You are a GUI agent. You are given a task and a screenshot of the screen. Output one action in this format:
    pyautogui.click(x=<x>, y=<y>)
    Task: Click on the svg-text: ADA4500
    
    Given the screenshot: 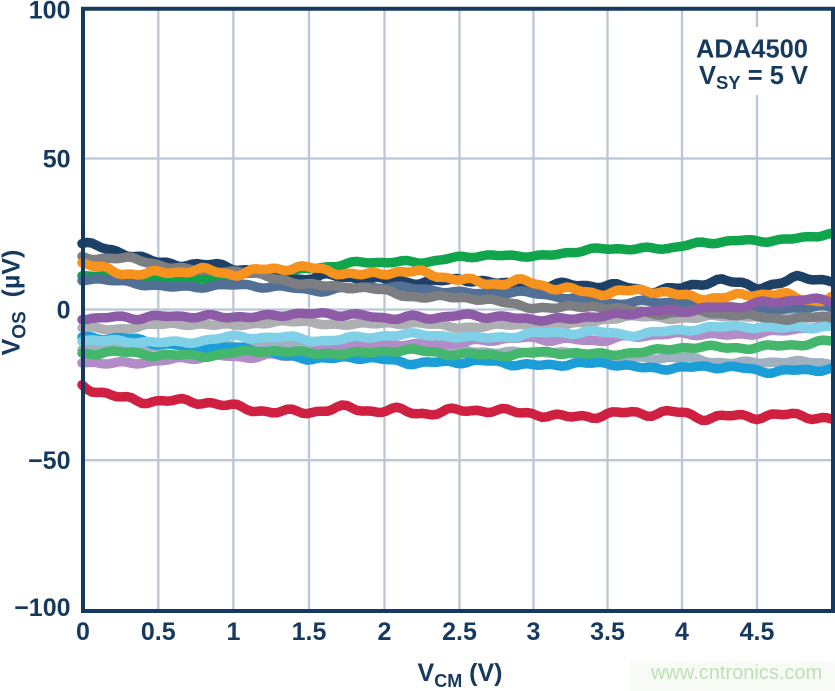 What is the action you would take?
    pyautogui.click(x=752, y=50)
    